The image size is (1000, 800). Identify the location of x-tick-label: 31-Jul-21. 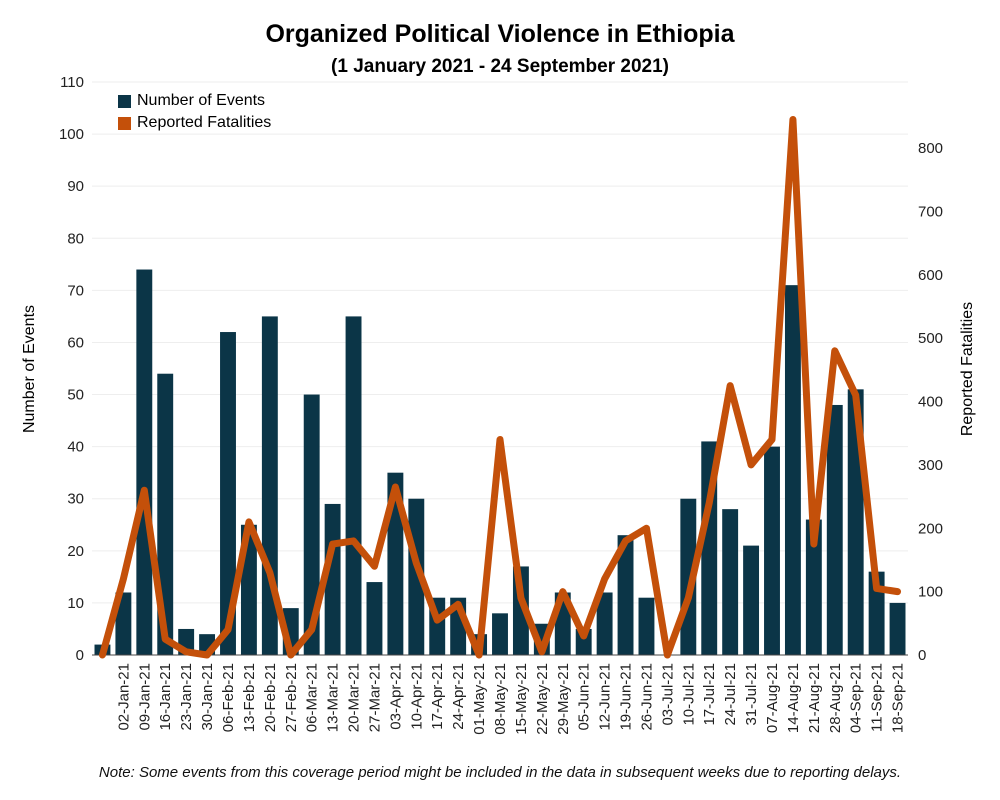
(751, 694).